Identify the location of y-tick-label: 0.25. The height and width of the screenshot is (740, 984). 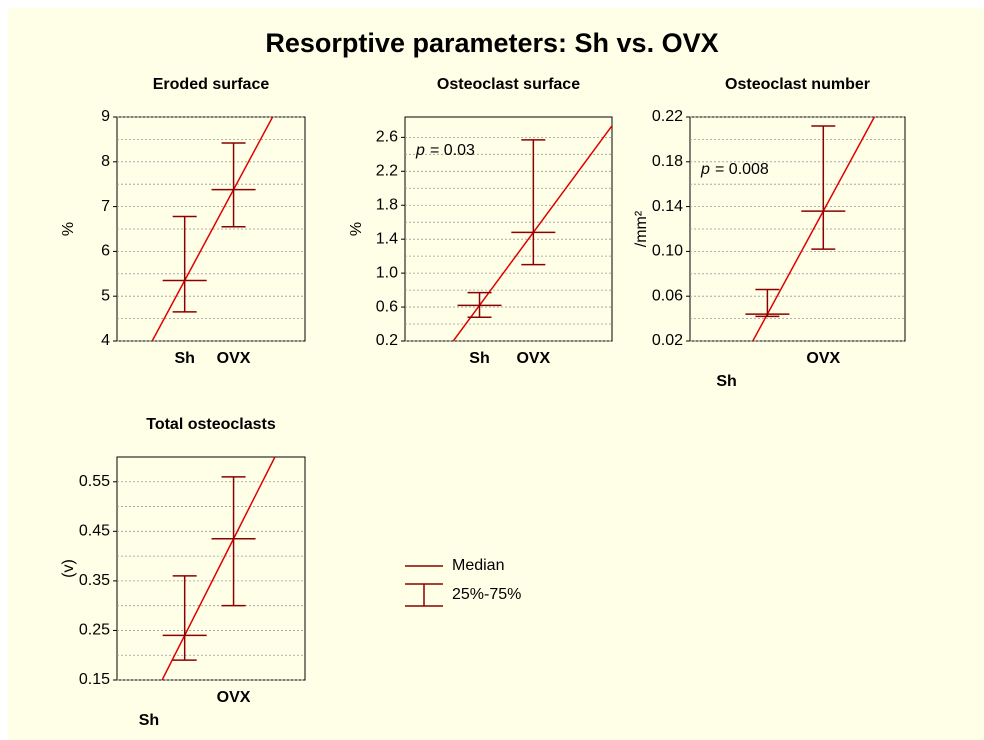
(94, 630).